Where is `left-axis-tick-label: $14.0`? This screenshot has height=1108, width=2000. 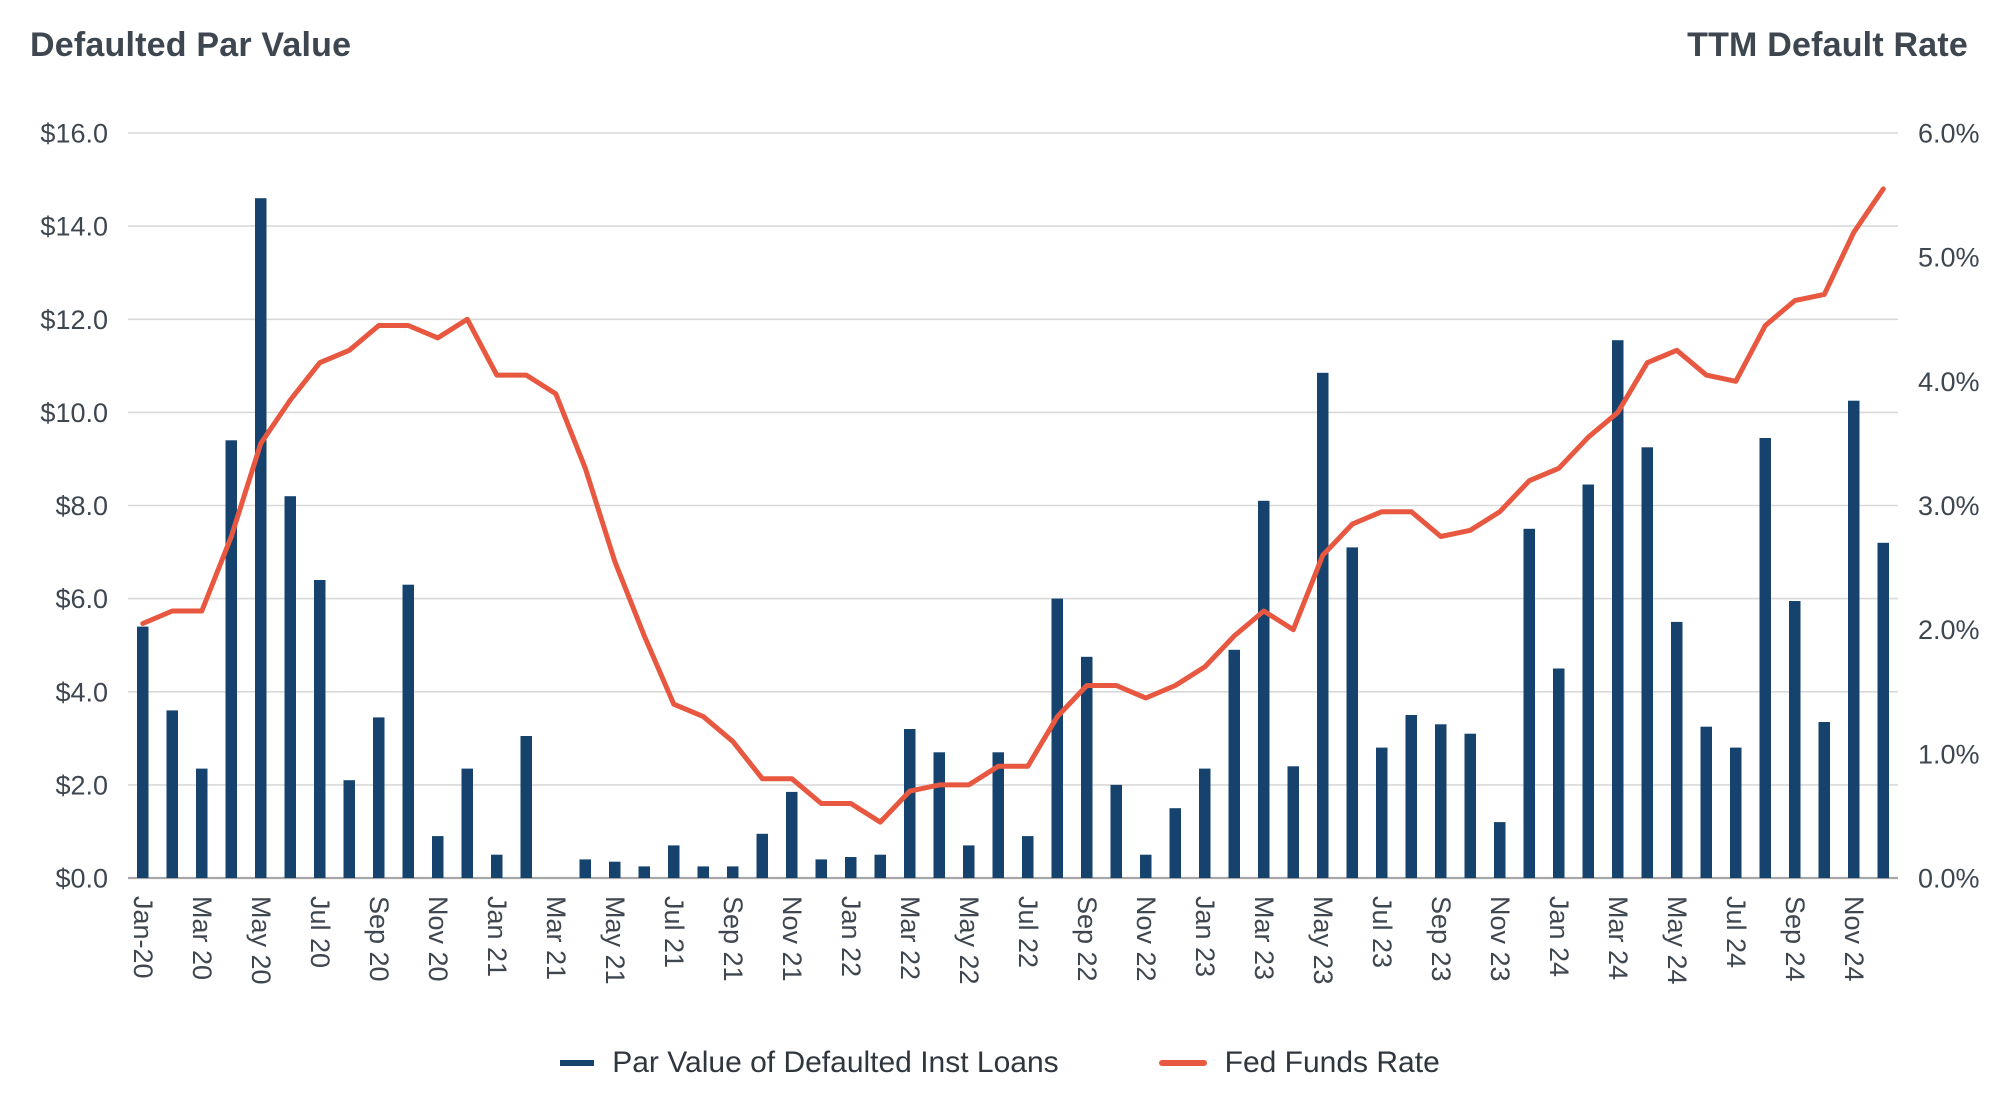 left-axis-tick-label: $14.0 is located at coordinates (74, 227).